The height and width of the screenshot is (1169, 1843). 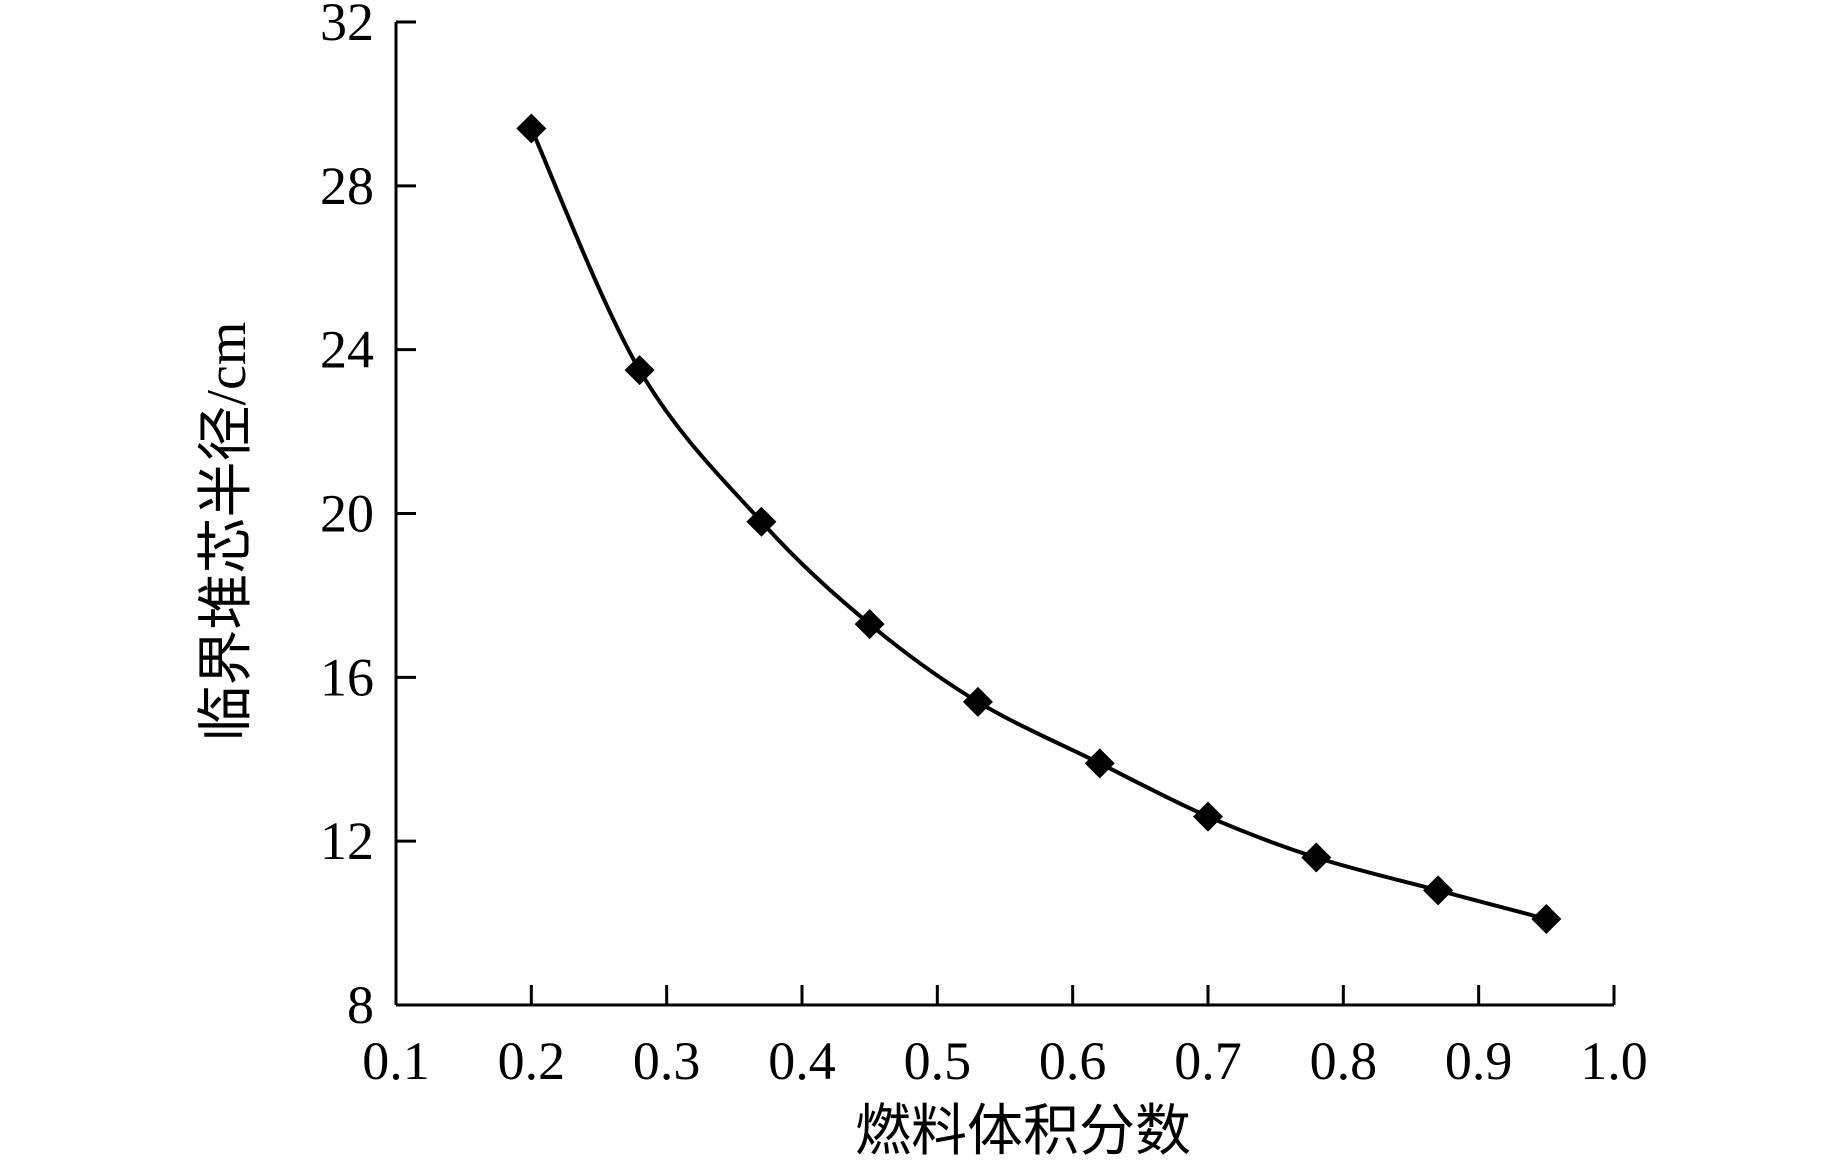 What do you see at coordinates (938, 1061) in the screenshot?
I see `x-tick-label: 0.5` at bounding box center [938, 1061].